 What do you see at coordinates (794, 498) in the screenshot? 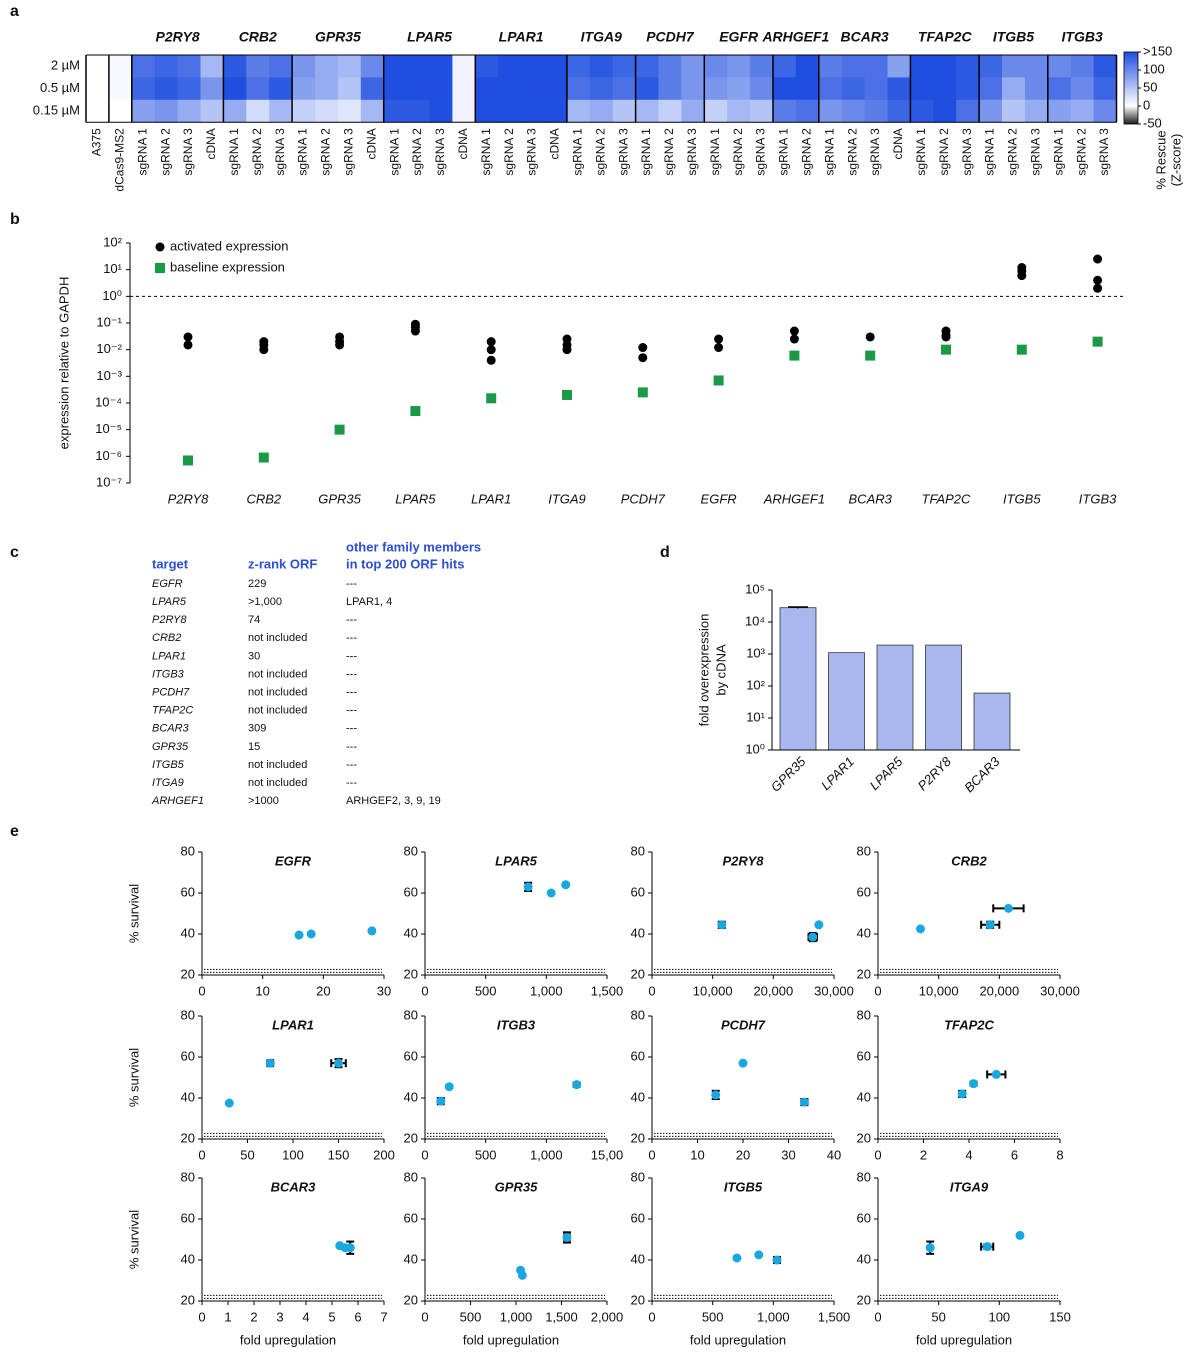
I see `x-tick-label: ARHGEF1` at bounding box center [794, 498].